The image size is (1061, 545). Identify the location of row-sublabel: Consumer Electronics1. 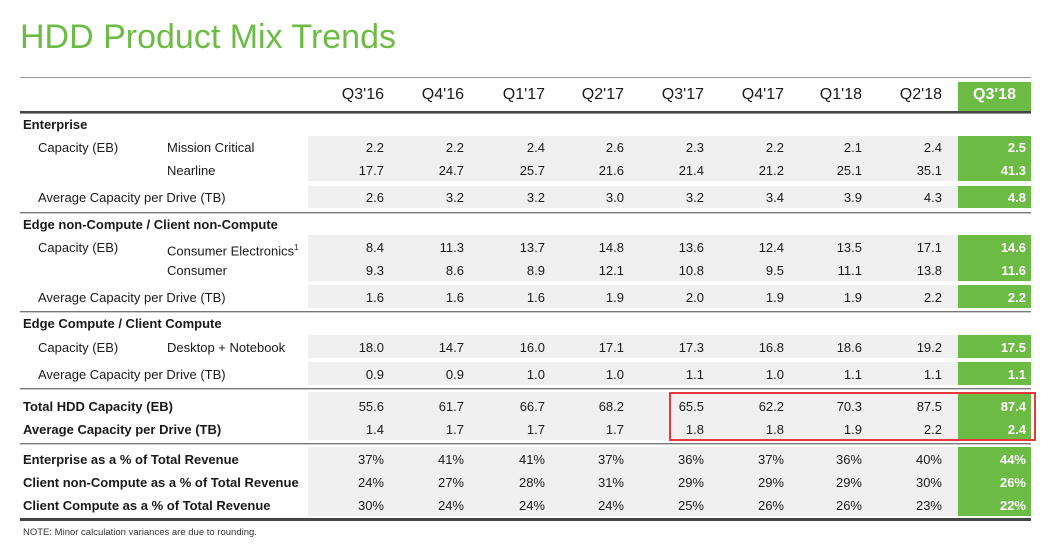
(233, 249).